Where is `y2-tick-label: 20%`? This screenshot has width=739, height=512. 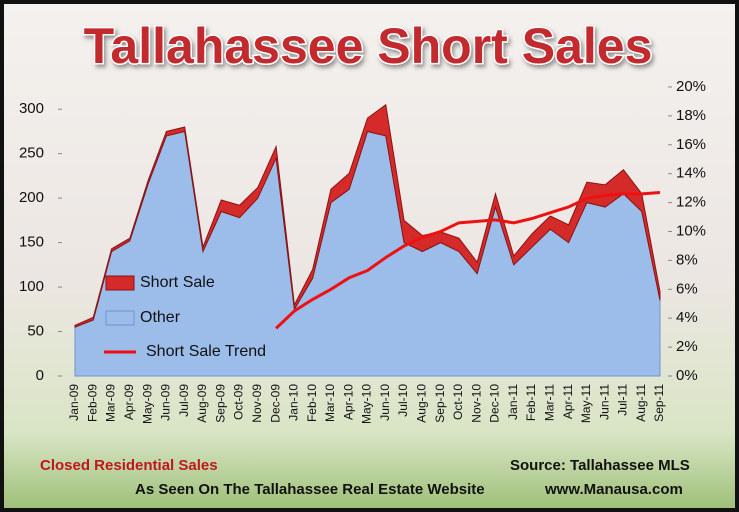
y2-tick-label: 20% is located at coordinates (691, 86).